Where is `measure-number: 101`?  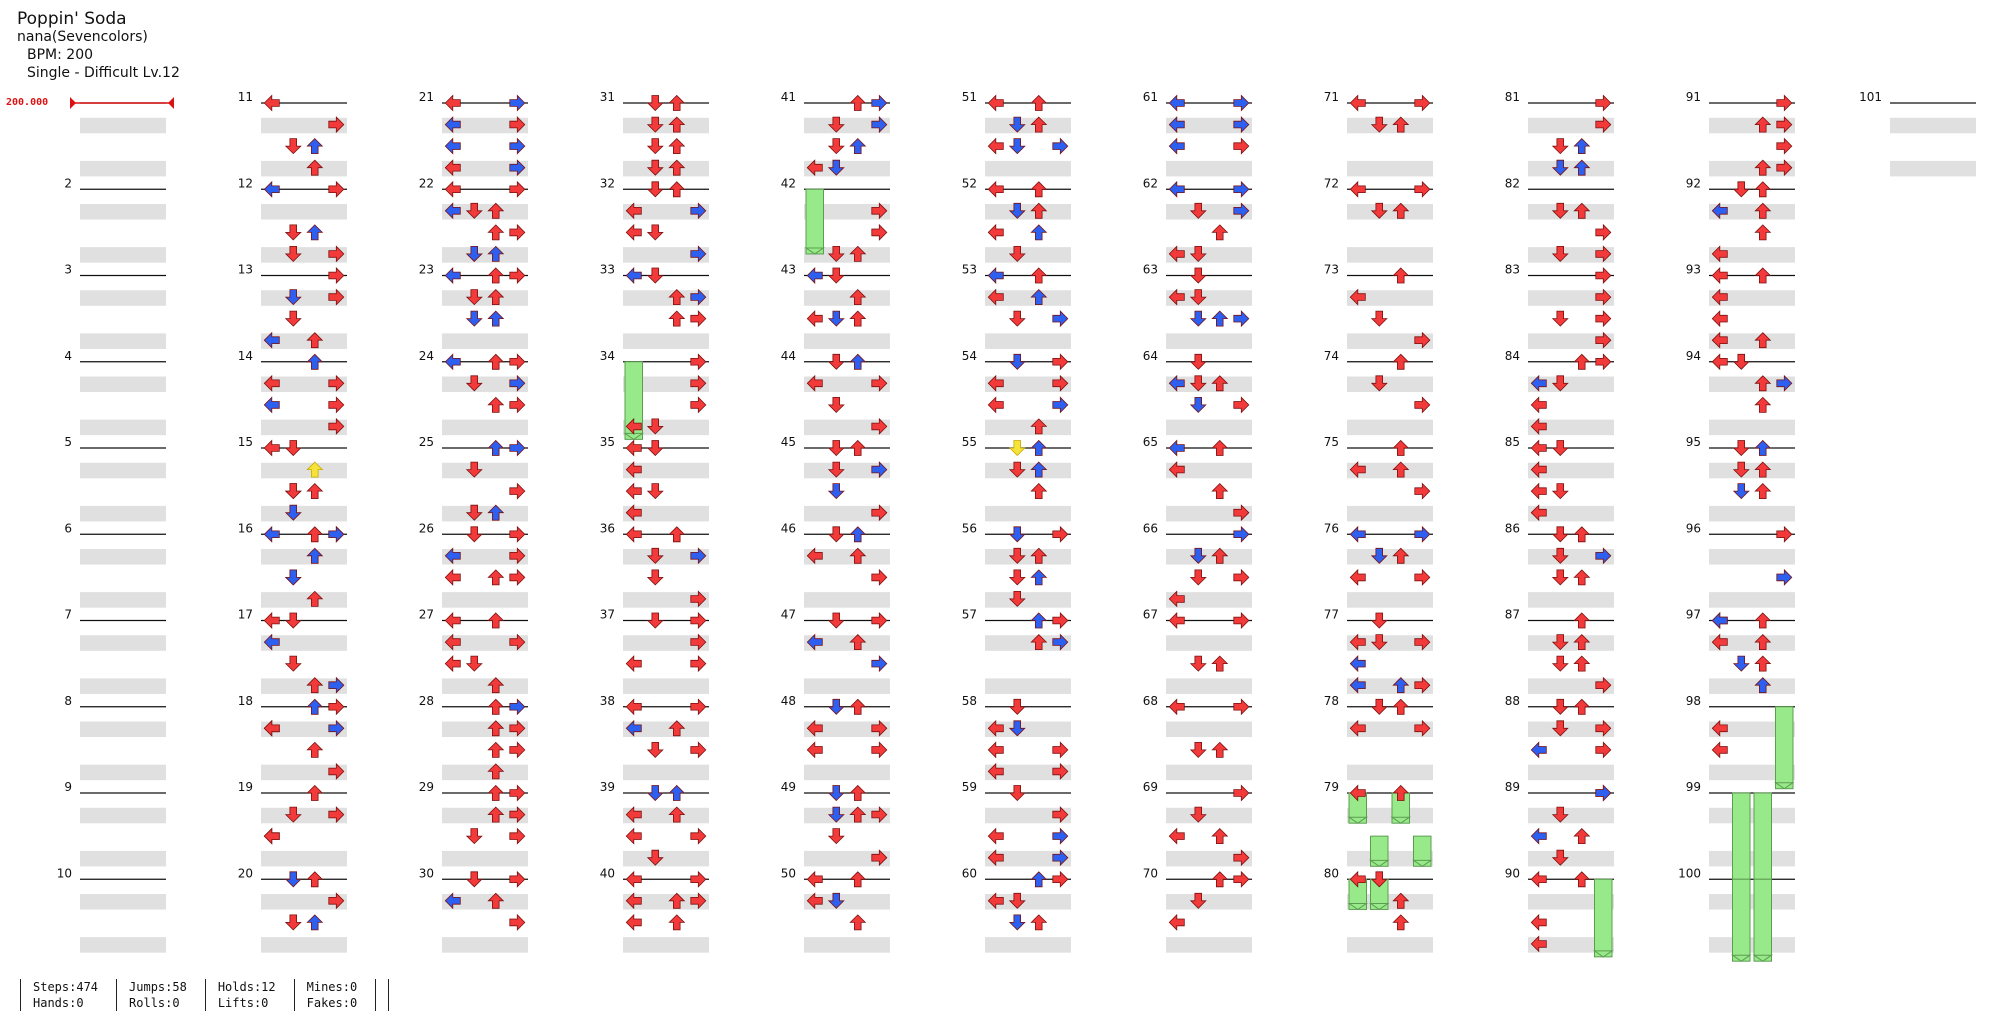 measure-number: 101 is located at coordinates (1870, 97).